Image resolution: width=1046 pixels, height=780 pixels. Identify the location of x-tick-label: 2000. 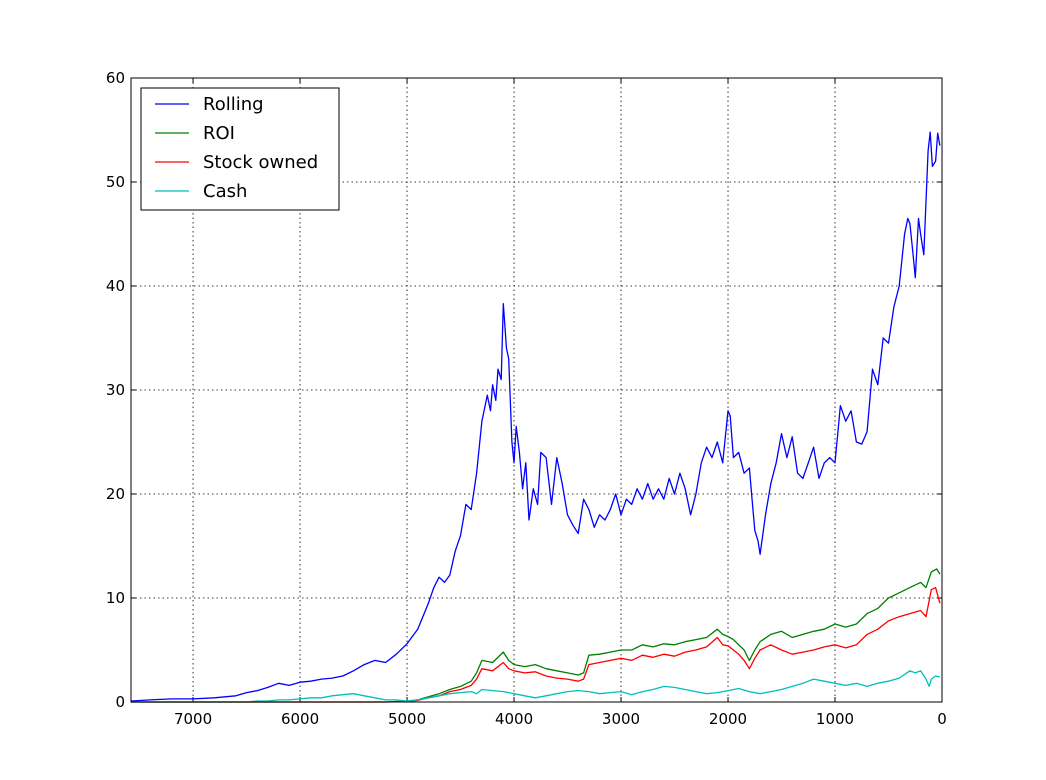
(728, 719).